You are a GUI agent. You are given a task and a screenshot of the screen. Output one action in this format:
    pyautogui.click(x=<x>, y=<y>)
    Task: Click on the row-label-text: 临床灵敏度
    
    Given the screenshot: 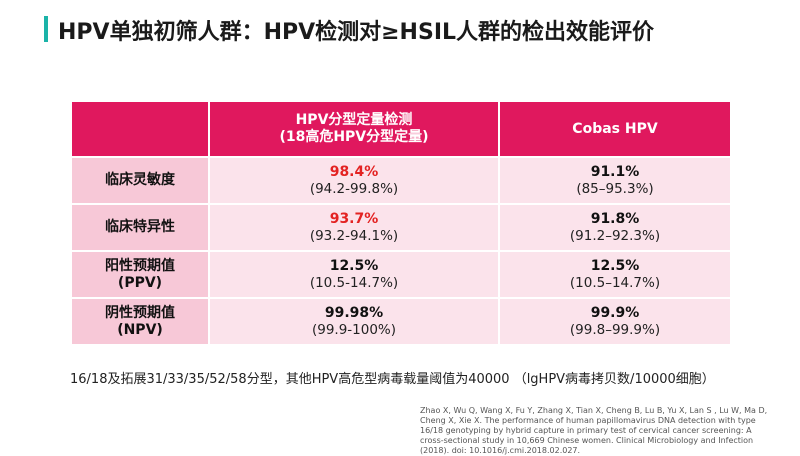 What is the action you would take?
    pyautogui.click(x=140, y=180)
    